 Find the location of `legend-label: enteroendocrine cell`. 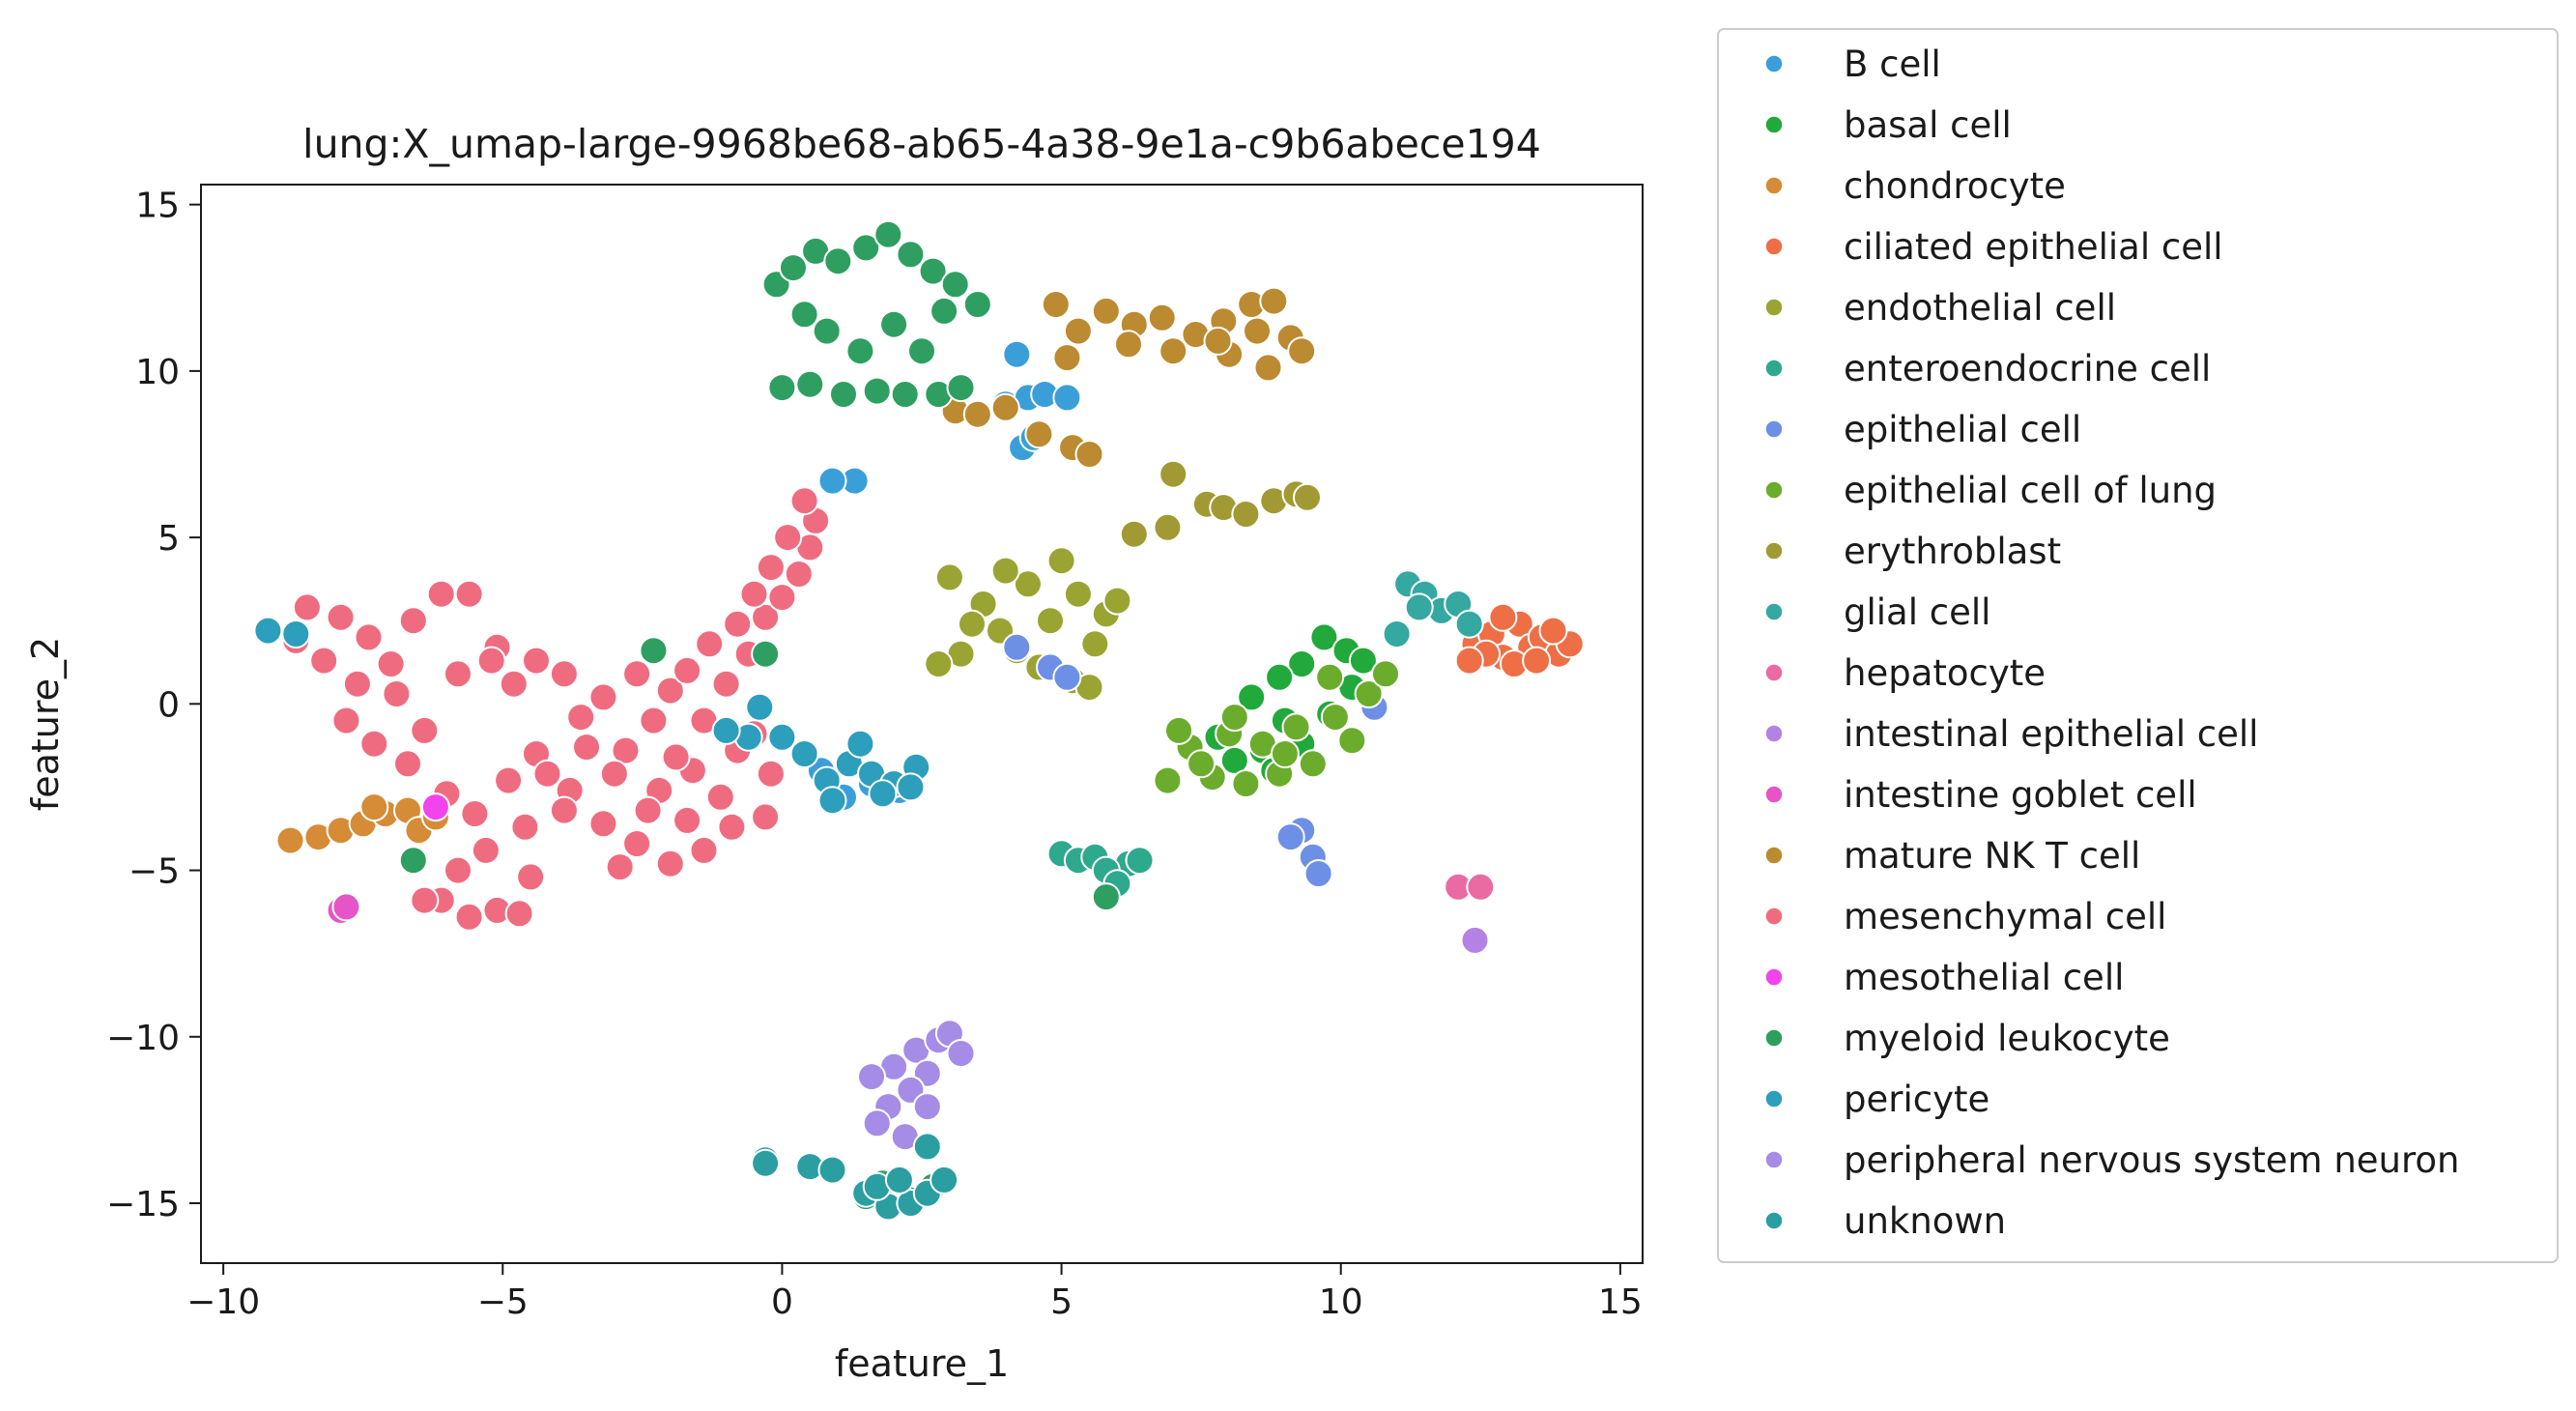

legend-label: enteroendocrine cell is located at coordinates (2028, 368).